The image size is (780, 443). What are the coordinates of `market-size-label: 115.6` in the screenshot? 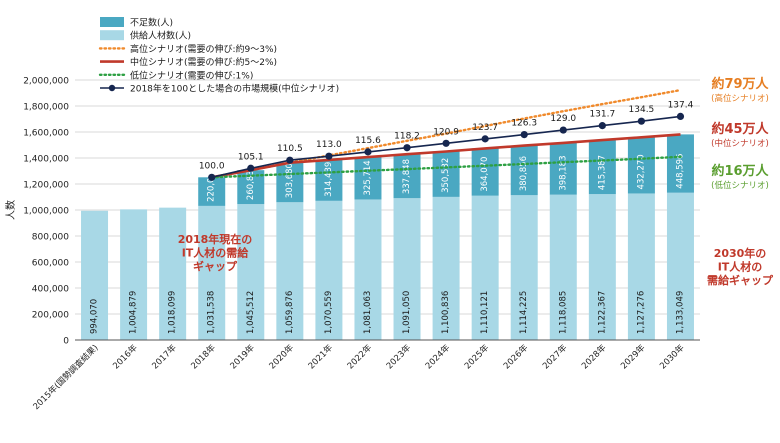 It's located at (368, 141).